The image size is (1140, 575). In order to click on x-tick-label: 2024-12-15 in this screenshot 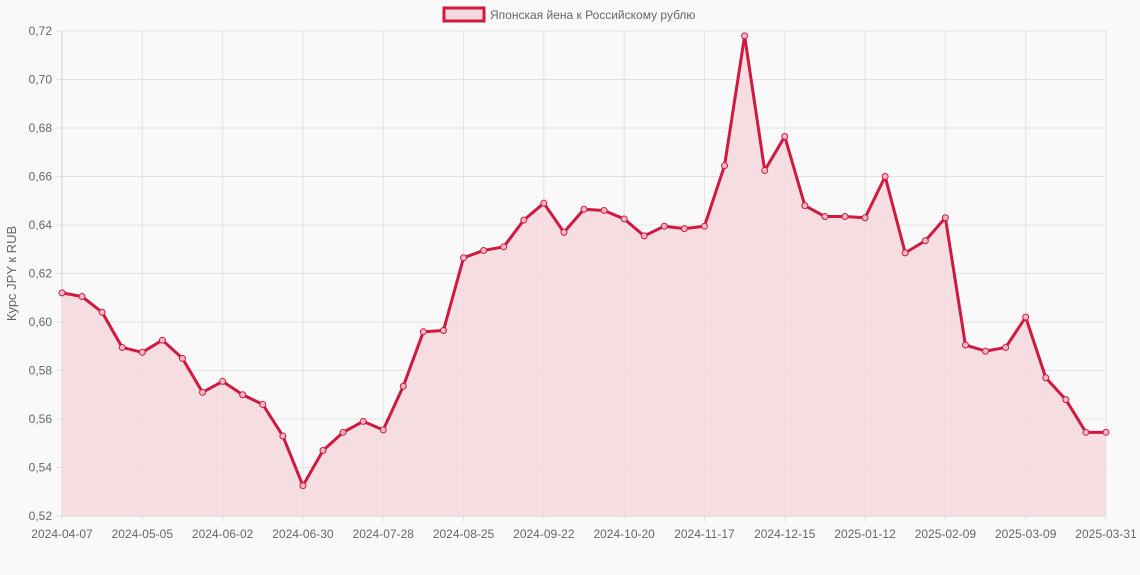, I will do `click(785, 534)`.